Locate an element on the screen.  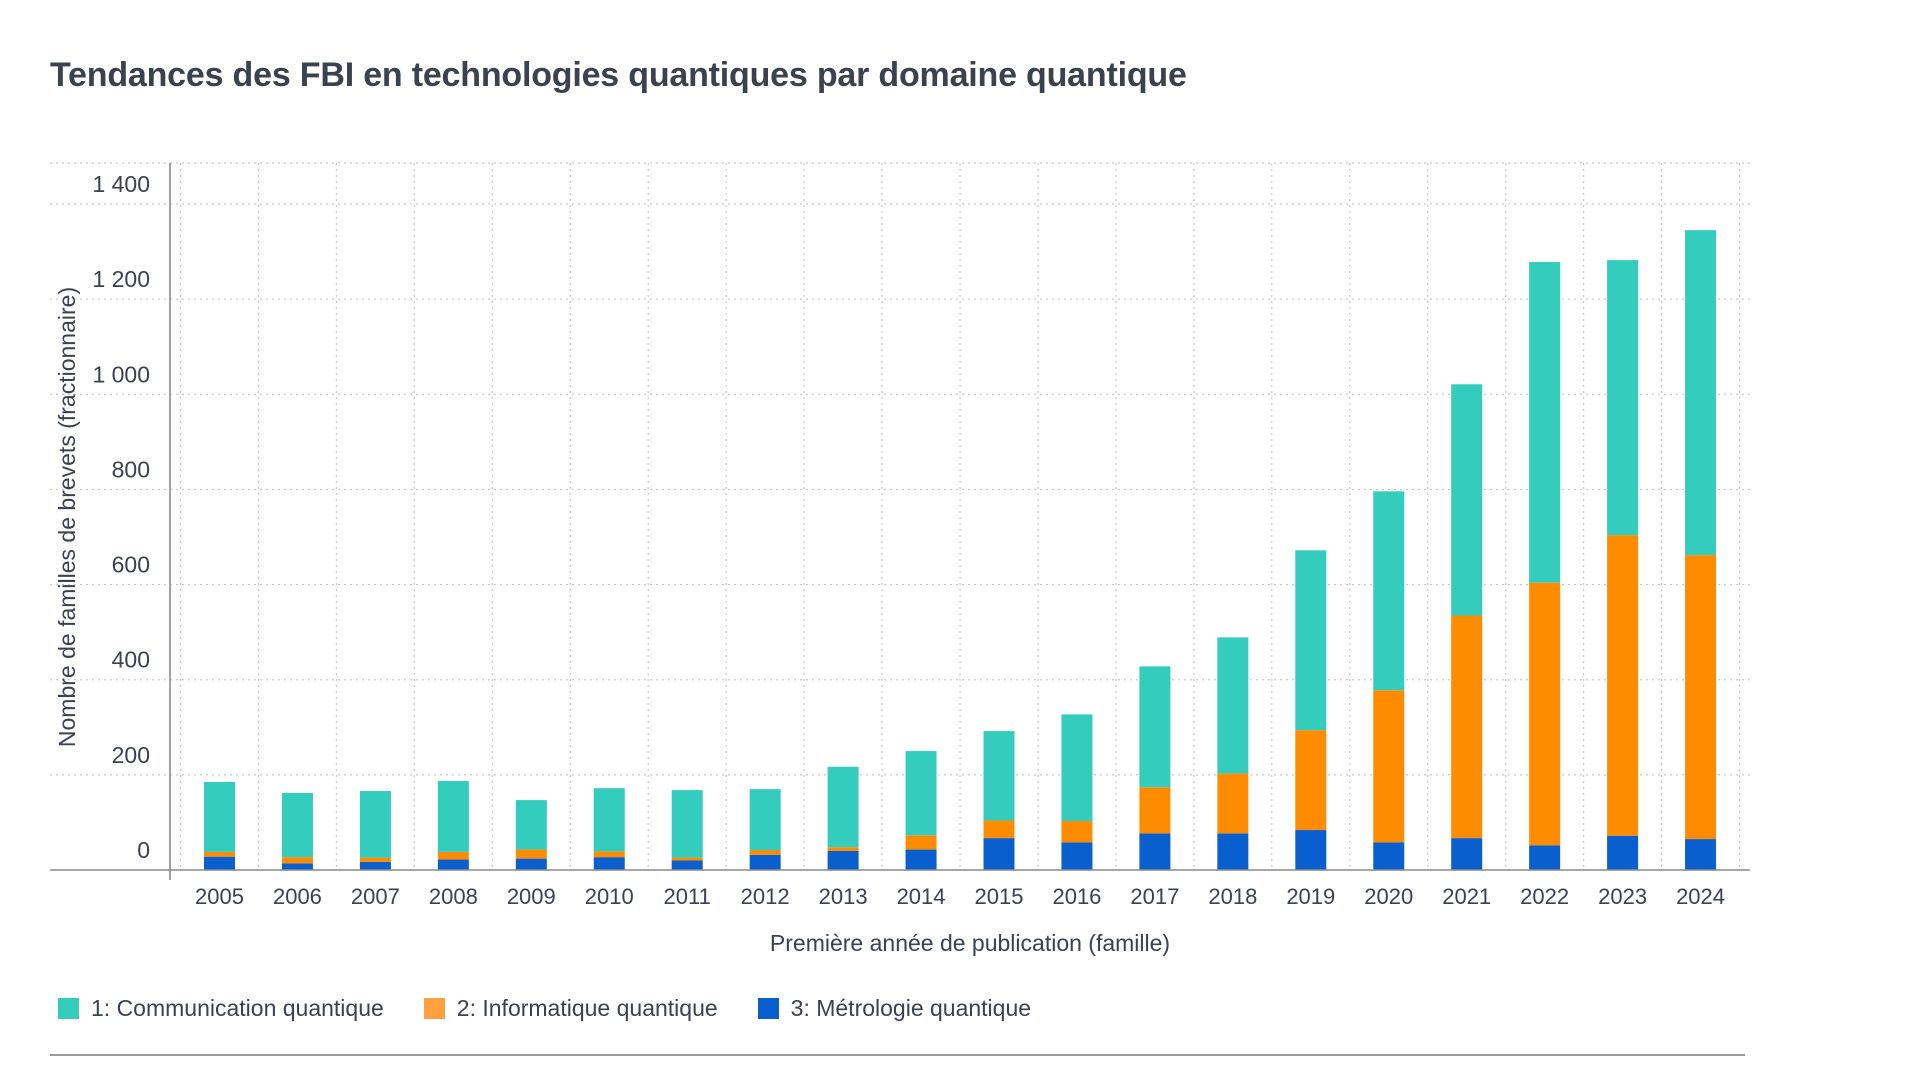
x-tick-label: 2020 is located at coordinates (1388, 896).